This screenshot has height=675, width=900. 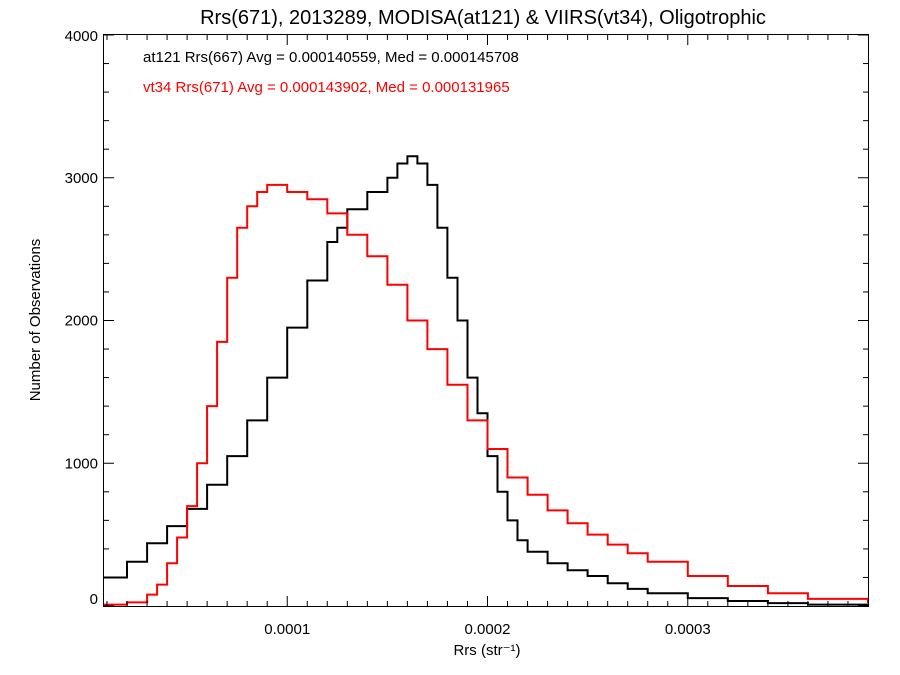 What do you see at coordinates (688, 629) in the screenshot?
I see `x-tick-label: 0.0003` at bounding box center [688, 629].